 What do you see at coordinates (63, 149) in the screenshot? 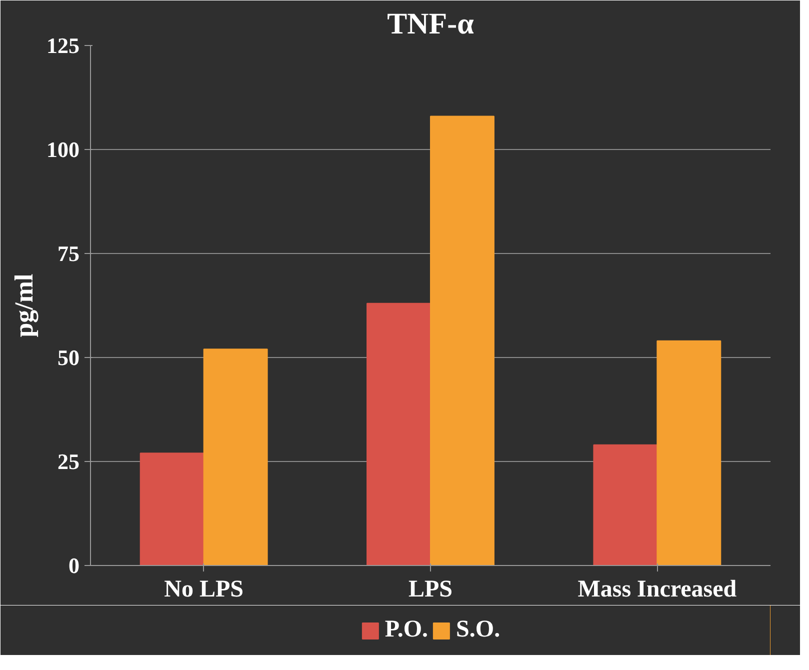
I see `y-tick-label: 100` at bounding box center [63, 149].